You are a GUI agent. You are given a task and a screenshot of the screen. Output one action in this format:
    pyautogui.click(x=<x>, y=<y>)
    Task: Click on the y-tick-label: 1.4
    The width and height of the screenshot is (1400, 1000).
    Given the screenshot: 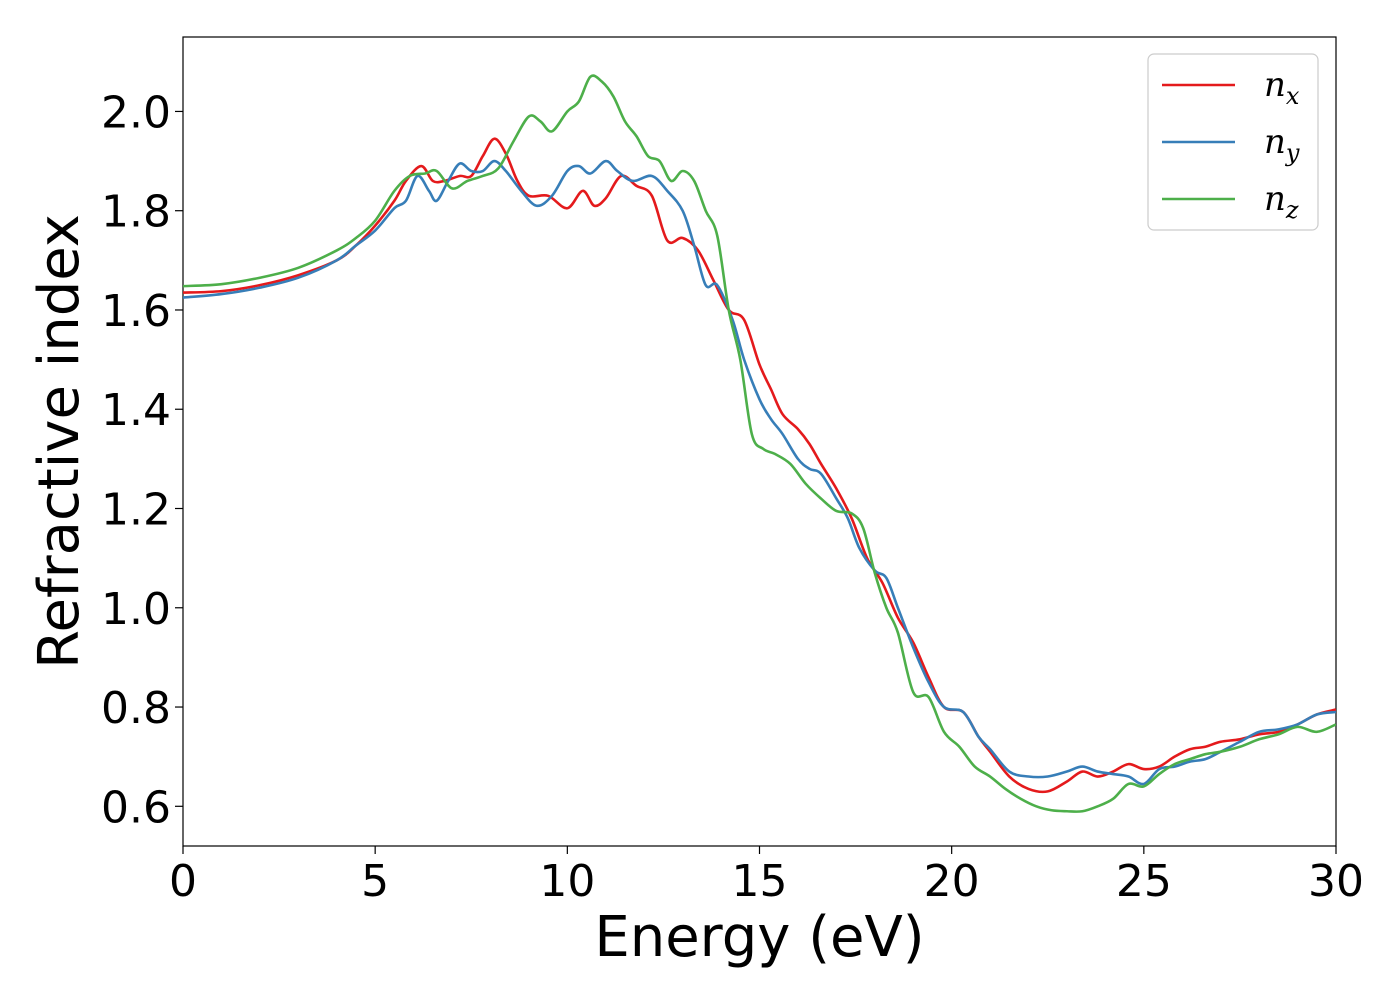 What is the action you would take?
    pyautogui.click(x=136, y=410)
    